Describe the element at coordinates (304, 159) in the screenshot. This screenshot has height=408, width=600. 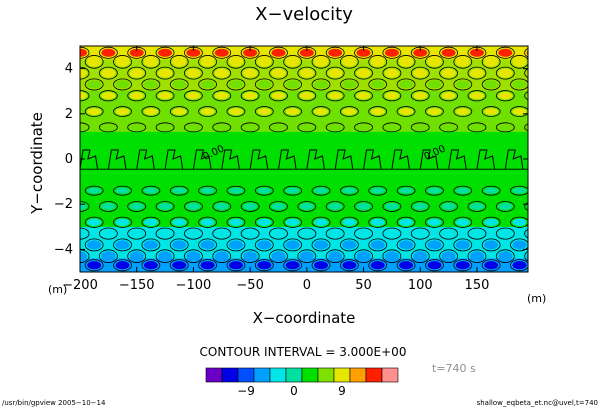
I see `field-band` at that location.